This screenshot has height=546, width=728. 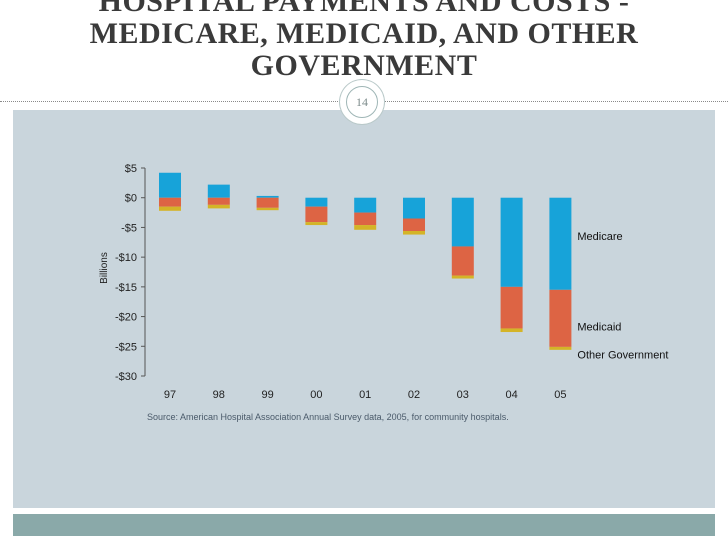 What do you see at coordinates (267, 395) in the screenshot?
I see `x-tick-label: 99` at bounding box center [267, 395].